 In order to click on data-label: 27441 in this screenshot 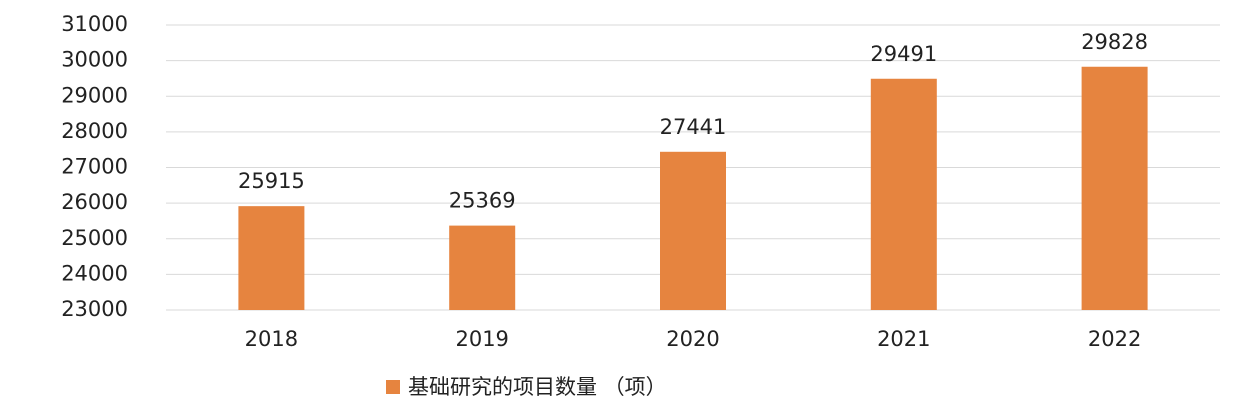, I will do `click(693, 127)`.